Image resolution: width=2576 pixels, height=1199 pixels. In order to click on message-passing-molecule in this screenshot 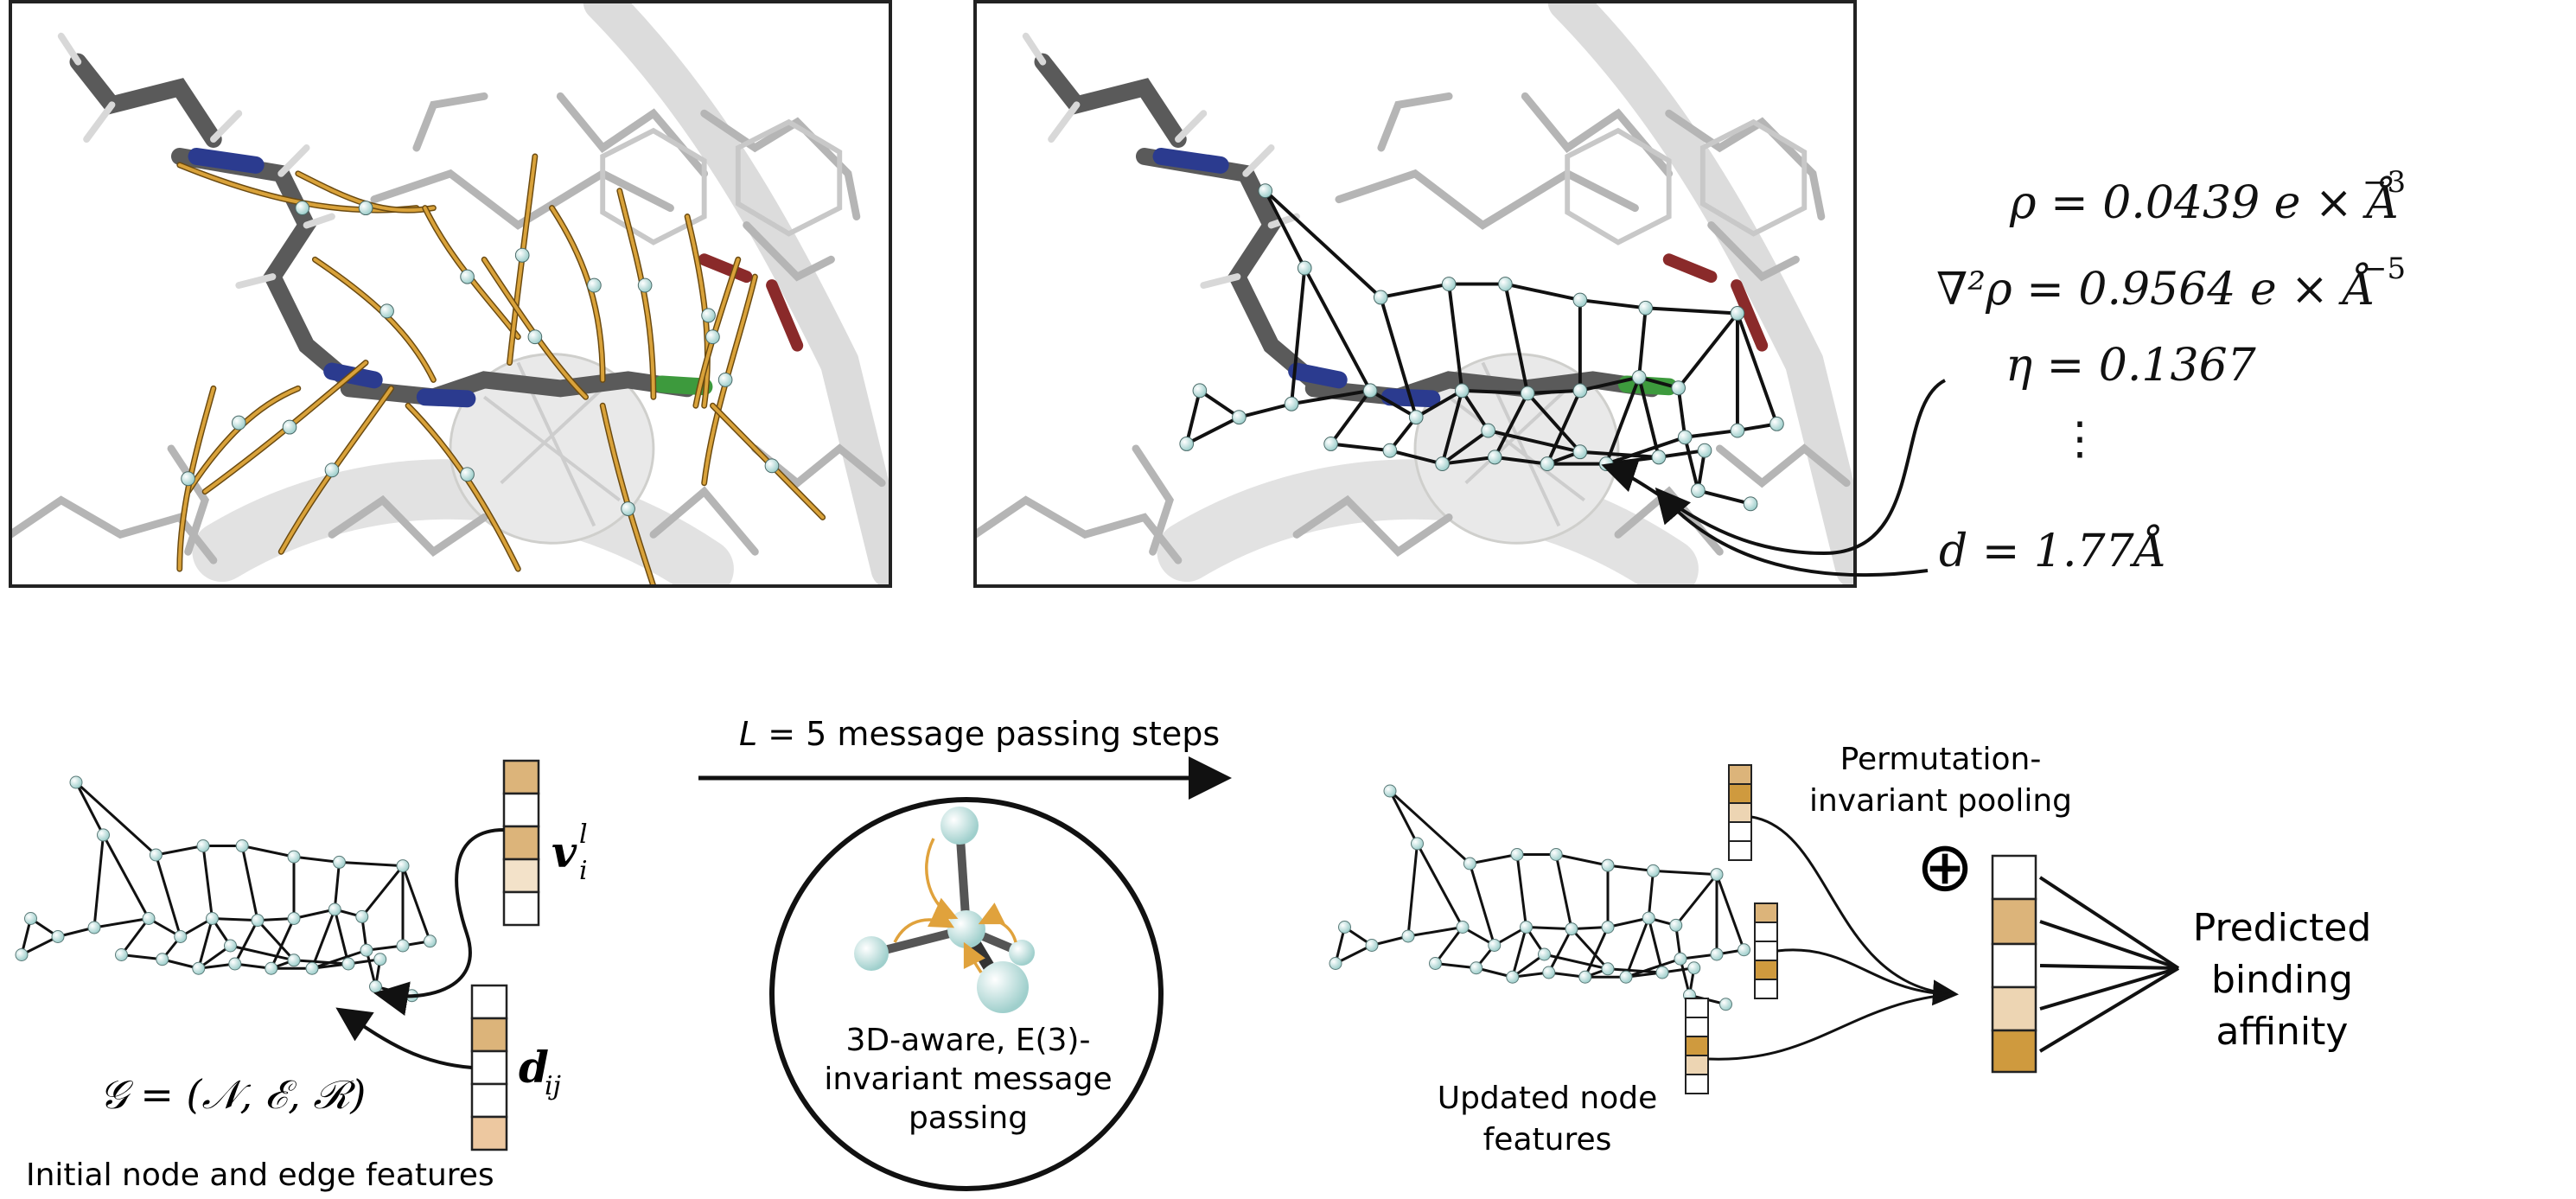, I will do `click(944, 910)`.